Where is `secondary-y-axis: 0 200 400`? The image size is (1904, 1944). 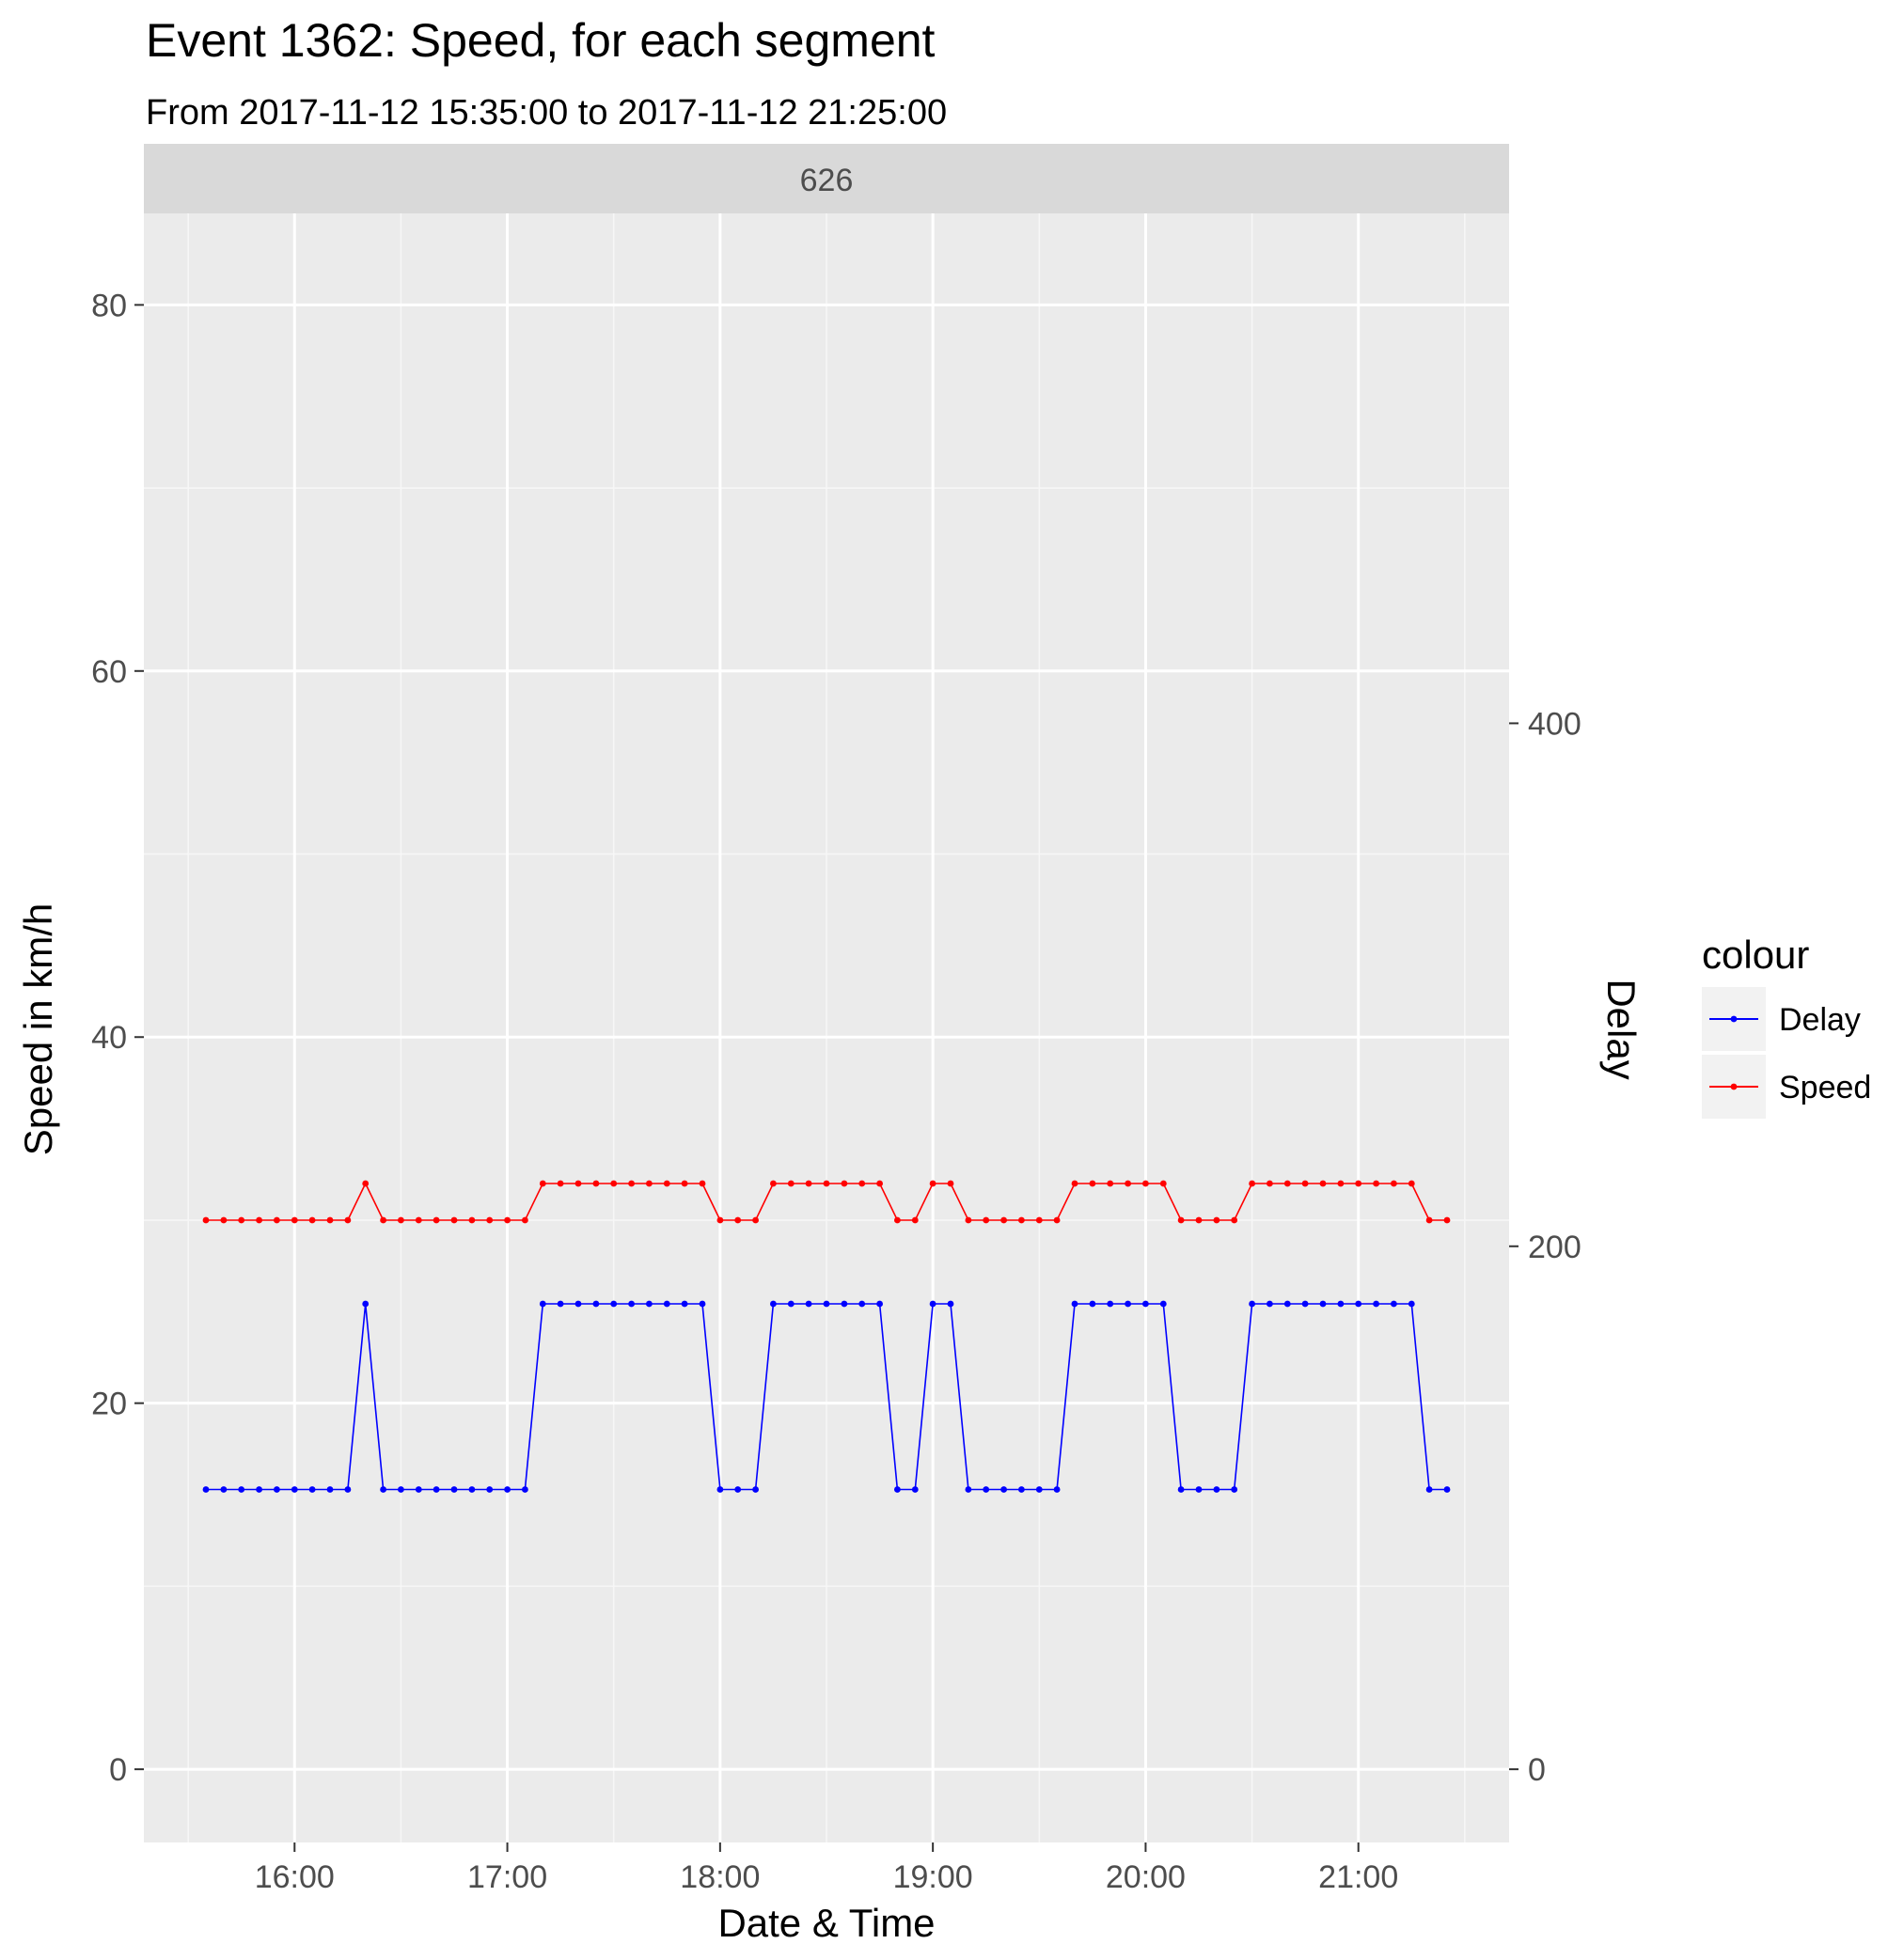
secondary-y-axis: 0 200 400 is located at coordinates (1545, 1247).